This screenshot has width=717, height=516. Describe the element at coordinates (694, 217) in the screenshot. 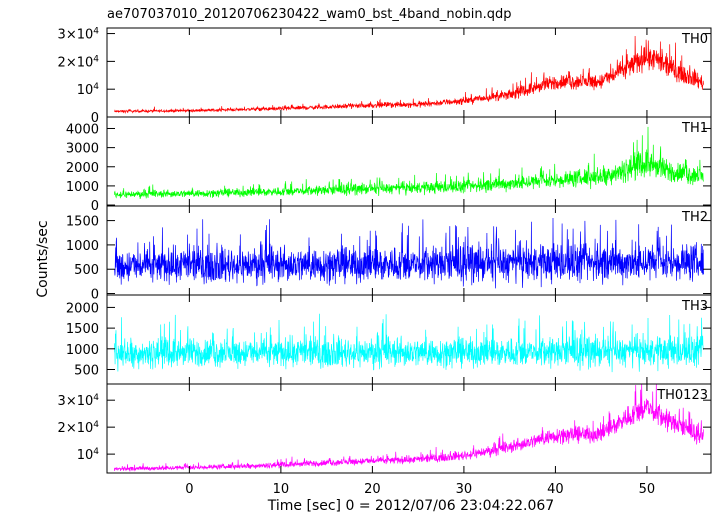

I see `panel-label: TH2` at that location.